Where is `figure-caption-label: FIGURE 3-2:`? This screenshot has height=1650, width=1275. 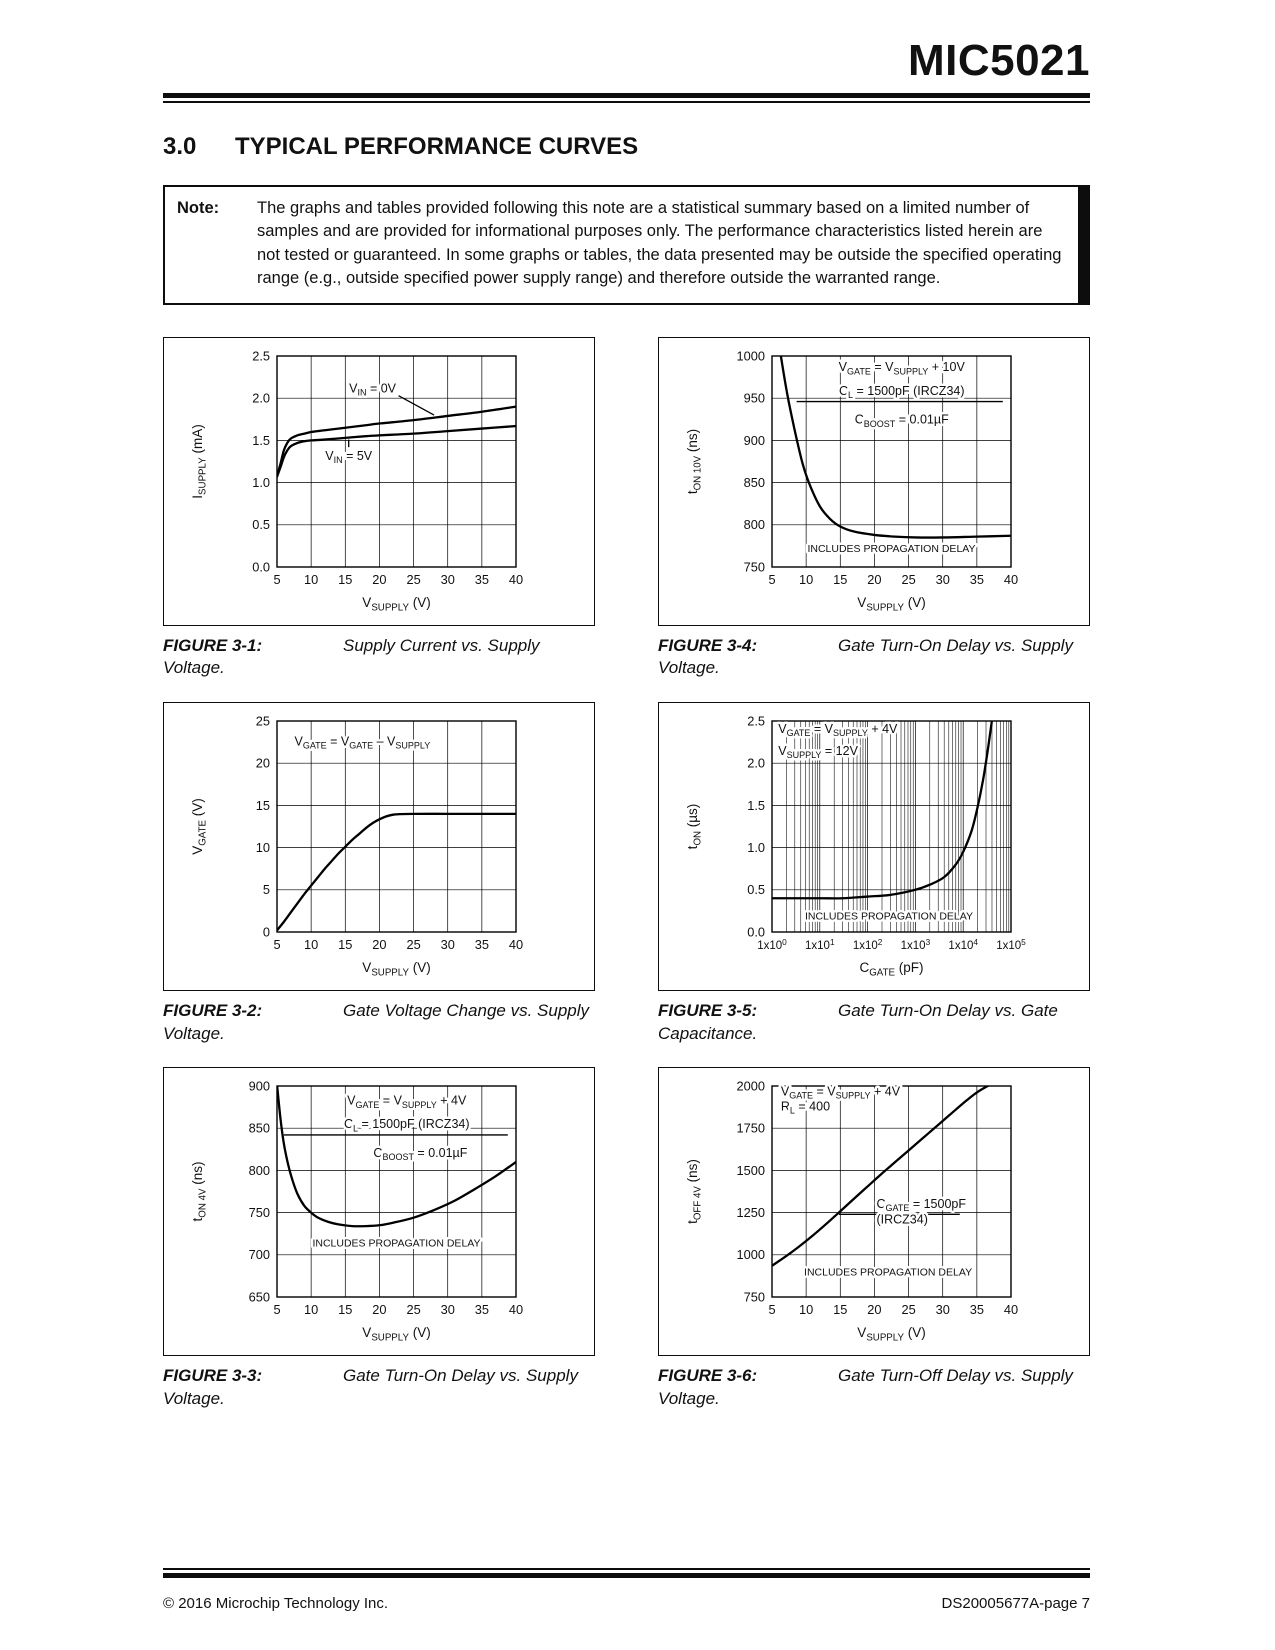
figure-caption-label: FIGURE 3-2: is located at coordinates (213, 1010).